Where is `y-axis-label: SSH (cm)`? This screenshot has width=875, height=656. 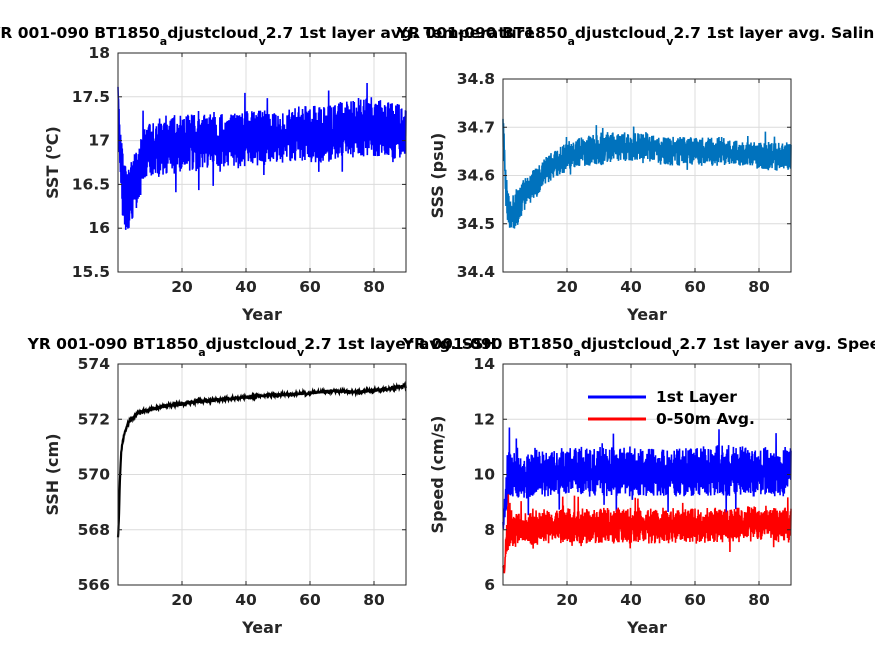 y-axis-label: SSH (cm) is located at coordinates (52, 474).